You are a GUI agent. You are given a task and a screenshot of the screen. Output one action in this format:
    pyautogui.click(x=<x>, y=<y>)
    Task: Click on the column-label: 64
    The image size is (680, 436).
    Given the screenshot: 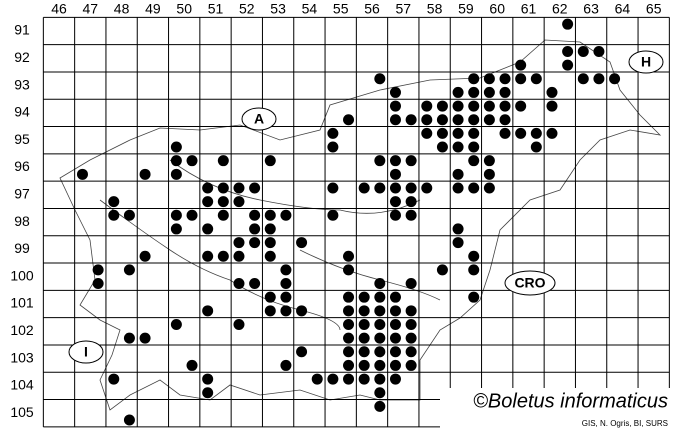 What is the action you would take?
    pyautogui.click(x=623, y=9)
    